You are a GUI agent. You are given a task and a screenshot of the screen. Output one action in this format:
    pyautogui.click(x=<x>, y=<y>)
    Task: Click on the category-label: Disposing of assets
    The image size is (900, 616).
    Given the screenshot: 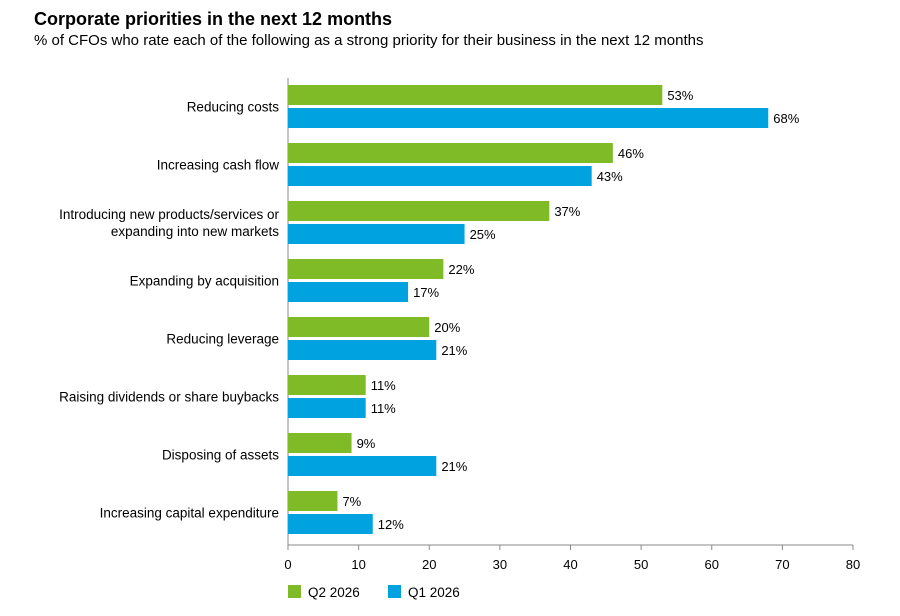 What is the action you would take?
    pyautogui.click(x=220, y=455)
    